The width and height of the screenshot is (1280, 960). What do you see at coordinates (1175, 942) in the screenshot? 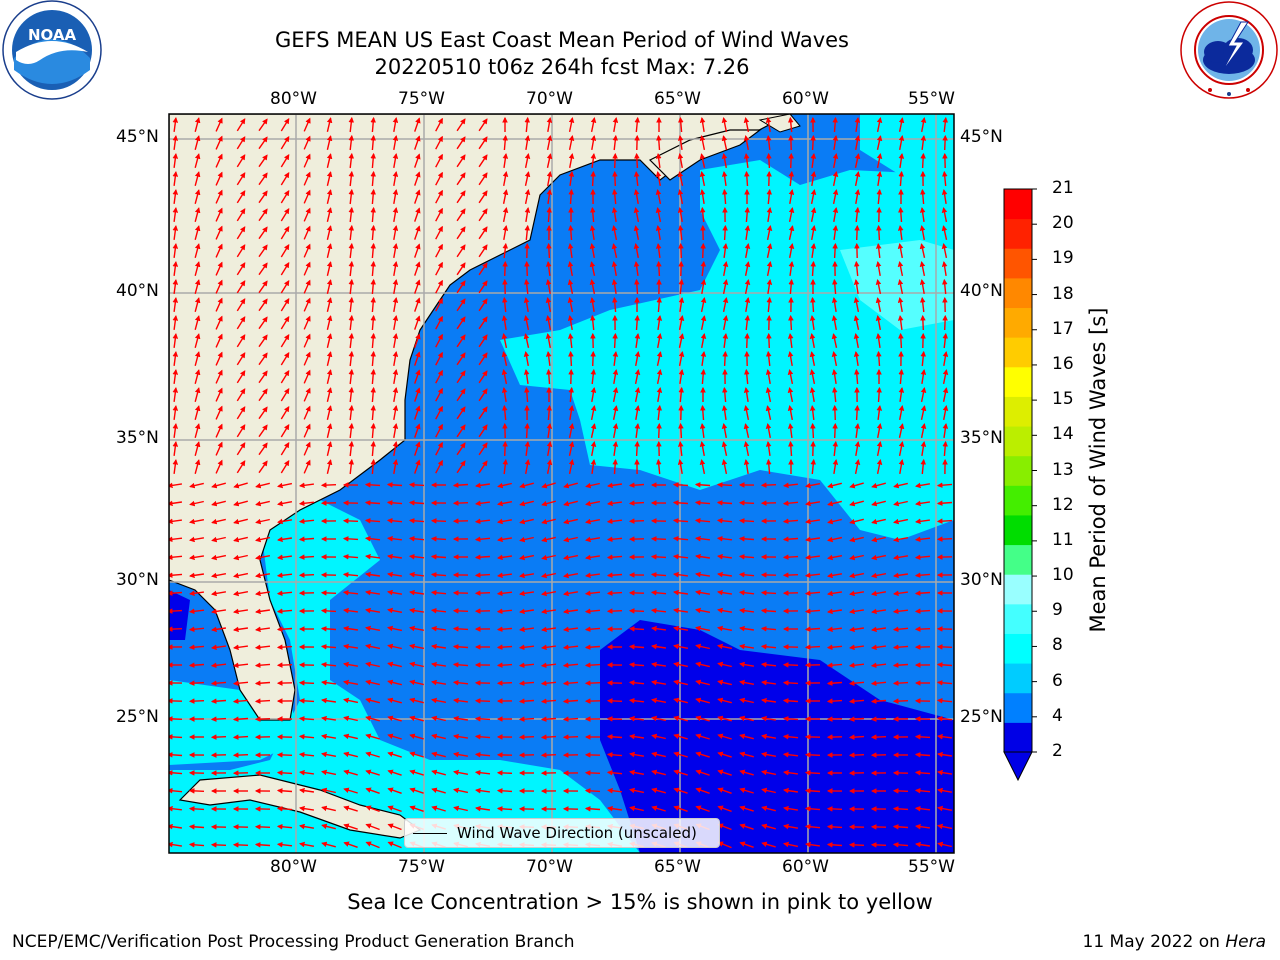
I see `footer-date: 11 May 2022 on Hera` at bounding box center [1175, 942].